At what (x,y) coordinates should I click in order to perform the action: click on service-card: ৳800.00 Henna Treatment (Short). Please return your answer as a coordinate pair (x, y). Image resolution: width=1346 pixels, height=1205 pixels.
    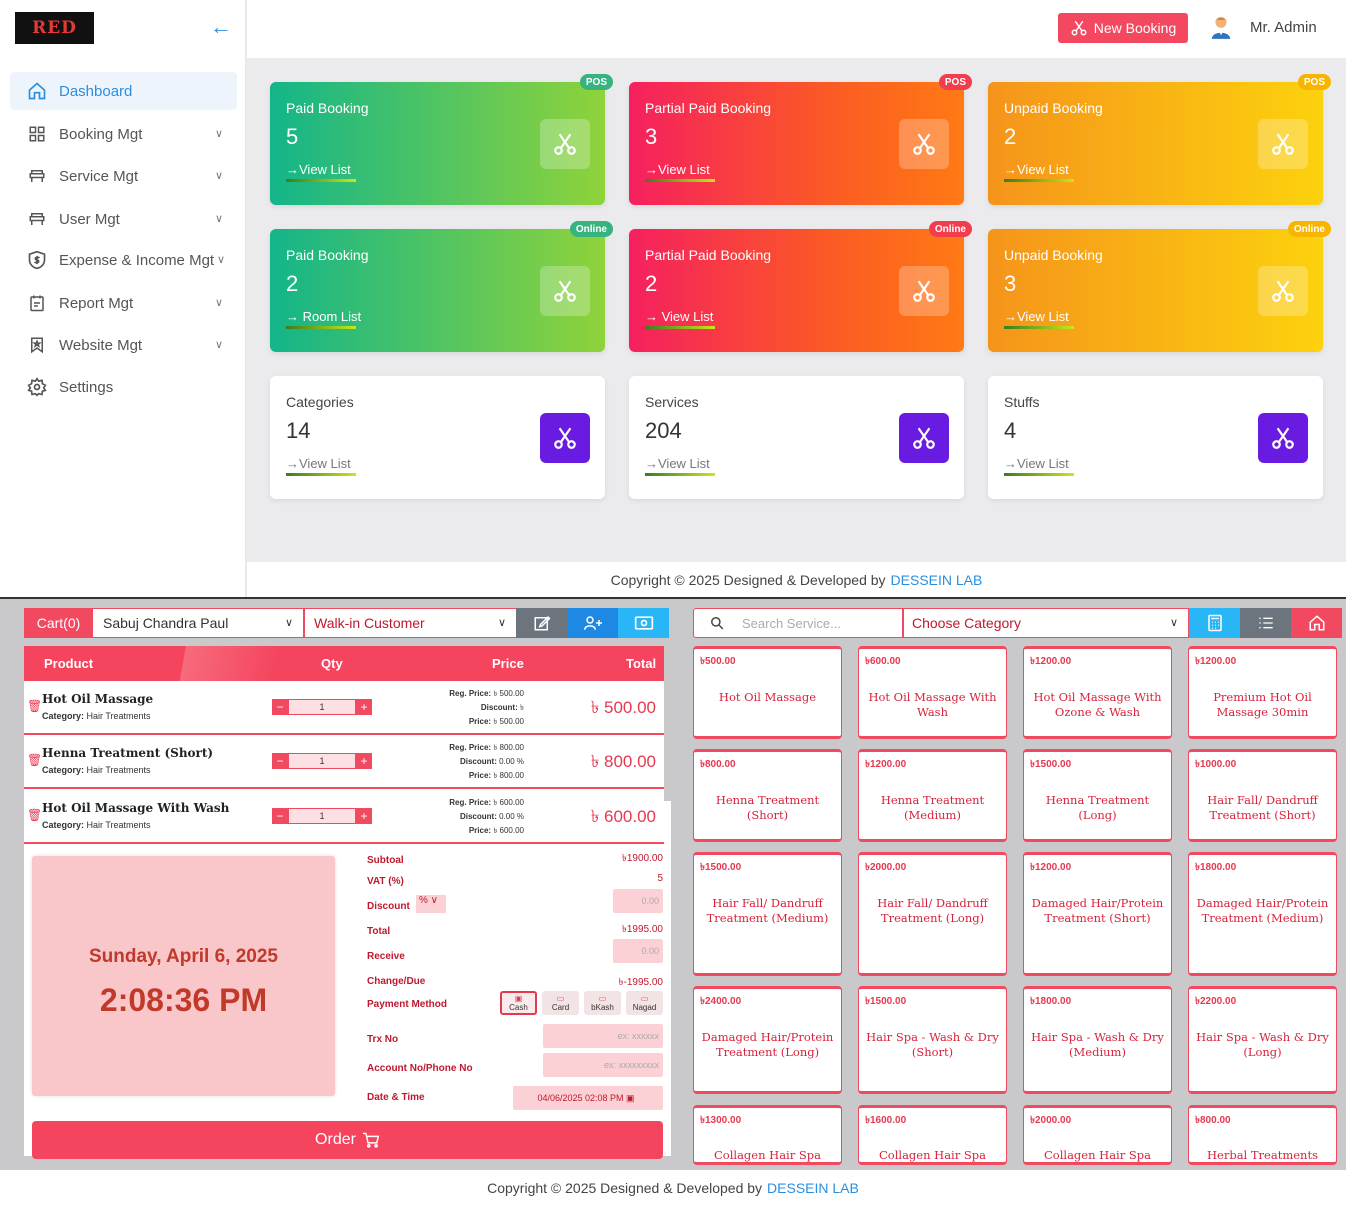
    Looking at the image, I should click on (767, 795).